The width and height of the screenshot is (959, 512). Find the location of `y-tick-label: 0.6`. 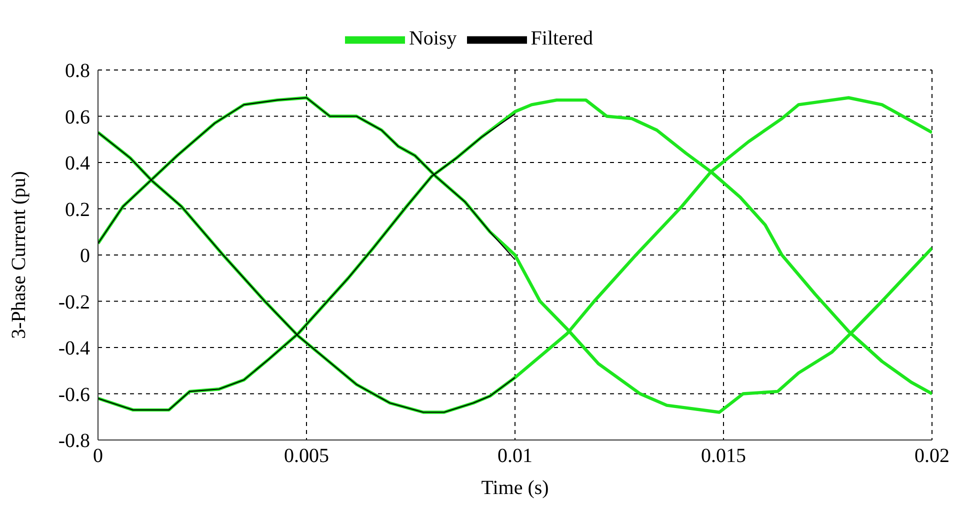

y-tick-label: 0.6 is located at coordinates (77, 117).